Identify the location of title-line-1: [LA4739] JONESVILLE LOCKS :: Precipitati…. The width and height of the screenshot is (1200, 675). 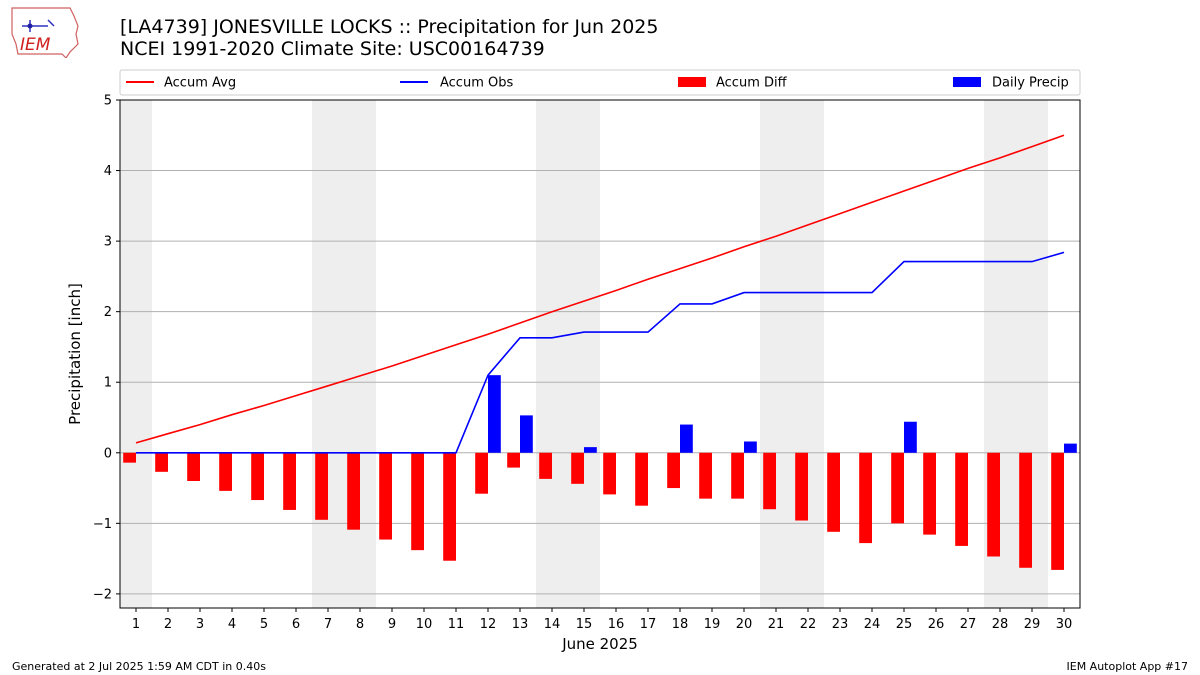
(389, 27).